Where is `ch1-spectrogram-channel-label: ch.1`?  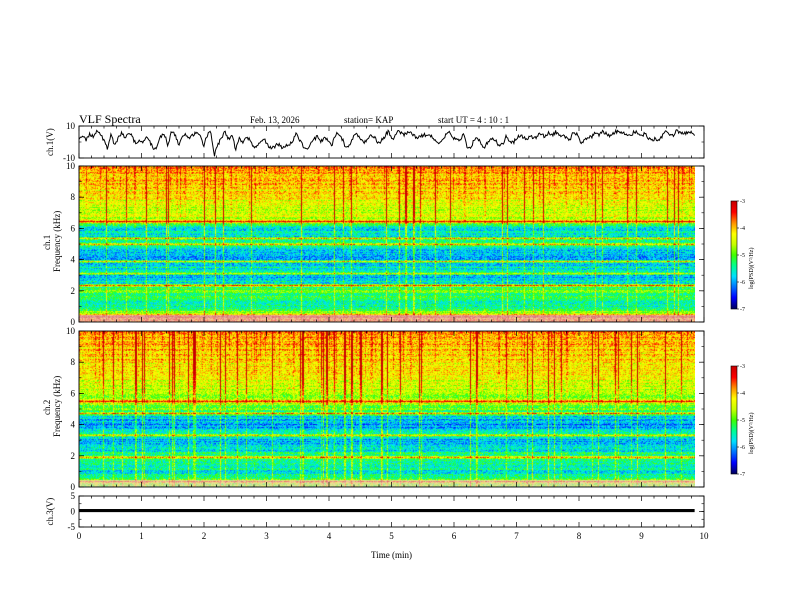 ch1-spectrogram-channel-label: ch.1 is located at coordinates (47, 242).